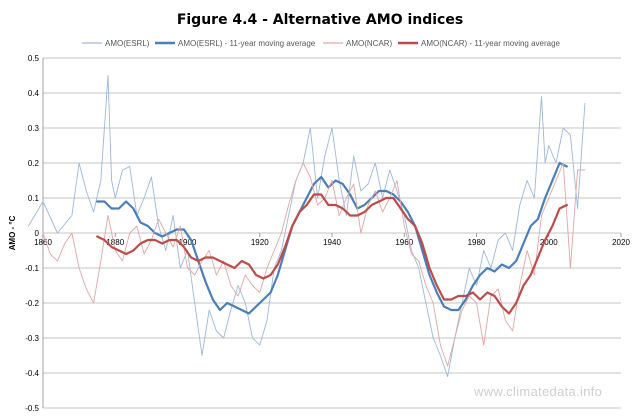 The height and width of the screenshot is (419, 640). I want to click on y-tick-label: 0.5, so click(34, 58).